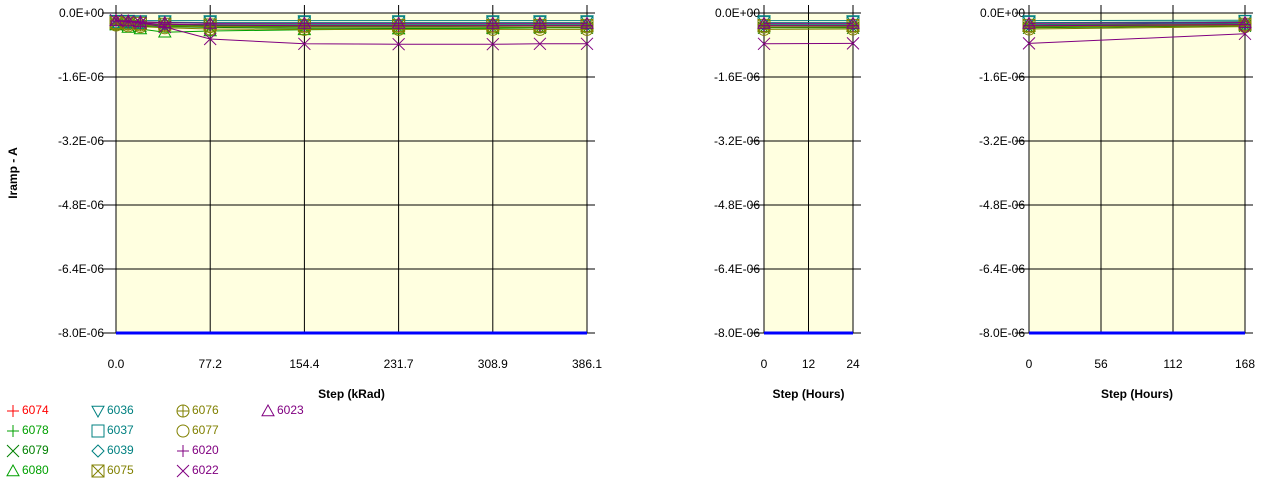  I want to click on x-tick-label: 112, so click(1172, 364).